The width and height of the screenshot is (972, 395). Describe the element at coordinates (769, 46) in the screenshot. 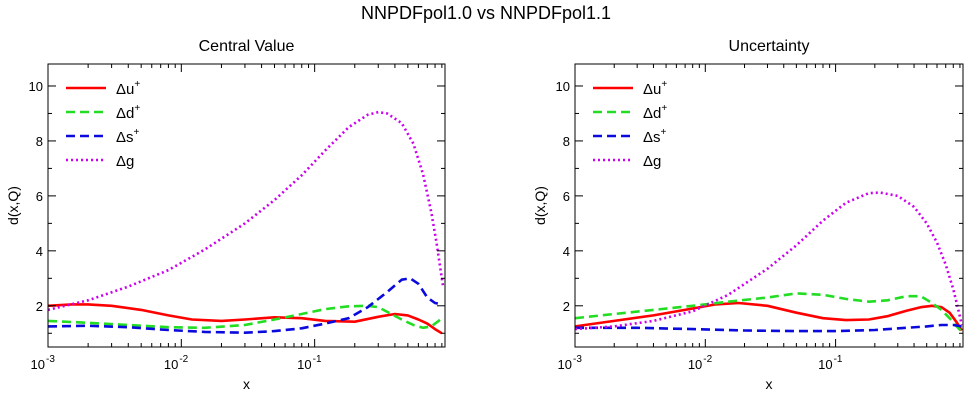

I see `panel-title: Uncertainty` at that location.